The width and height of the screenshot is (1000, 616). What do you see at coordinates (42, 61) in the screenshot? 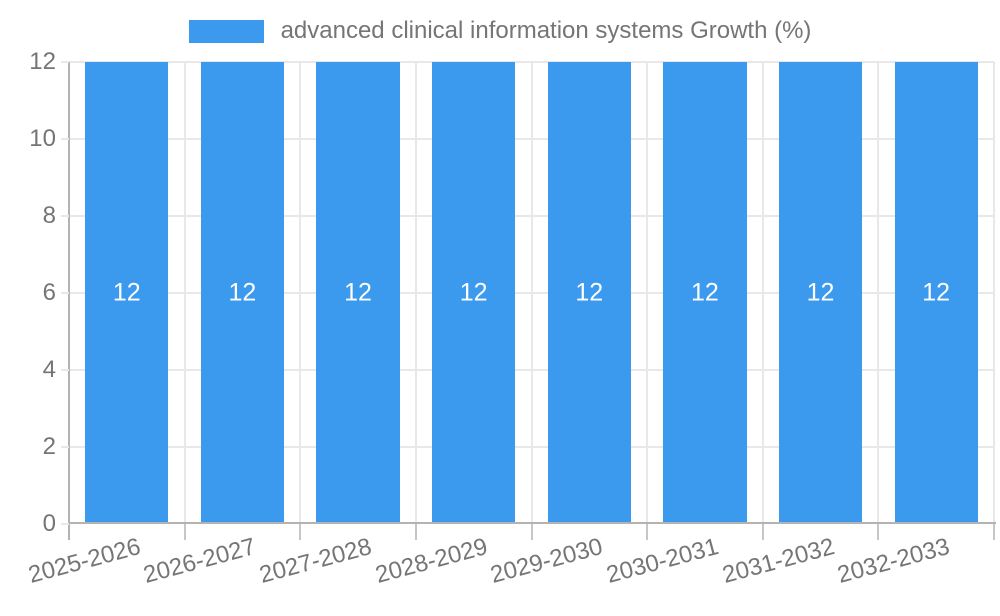
I see `y-tick-label: 12` at bounding box center [42, 61].